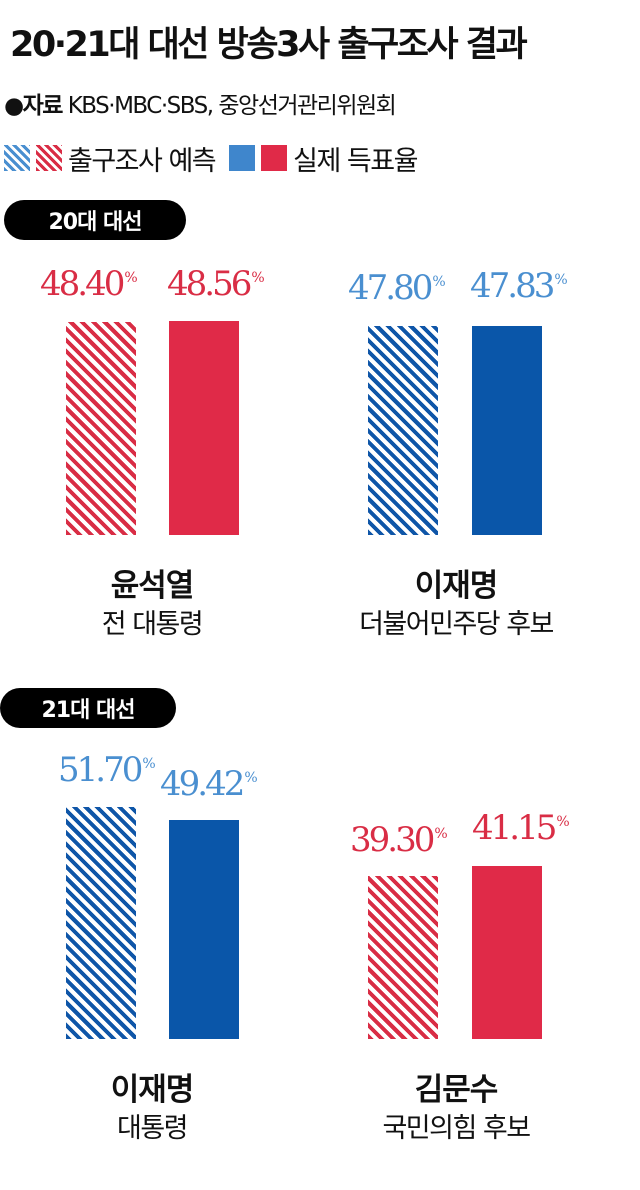 The width and height of the screenshot is (640, 1190). Describe the element at coordinates (216, 284) in the screenshot. I see `value-label: 48.56%` at that location.